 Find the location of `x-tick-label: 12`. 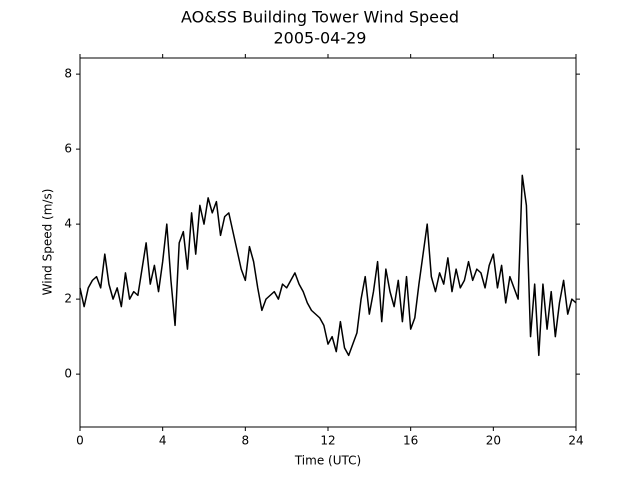

x-tick-label: 12 is located at coordinates (327, 441).